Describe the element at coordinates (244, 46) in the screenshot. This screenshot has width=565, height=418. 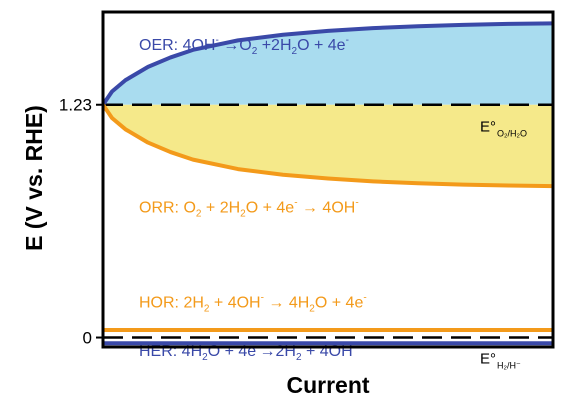
I see `oer-equation: OER: 4OH- →O2 +2H2O + 4e-` at that location.